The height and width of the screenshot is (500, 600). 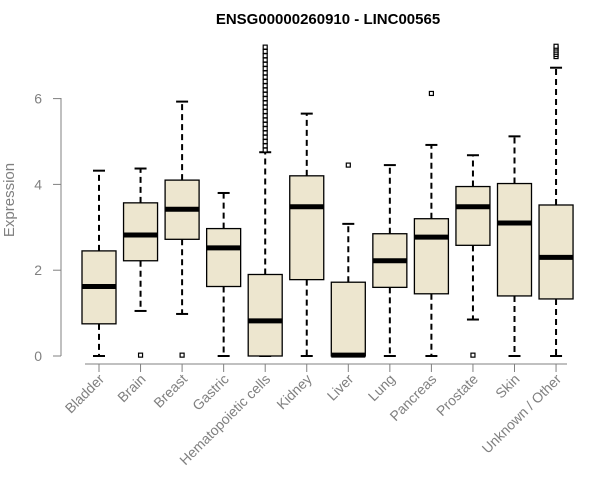 I want to click on x-tick-label: Breast, so click(x=170, y=391).